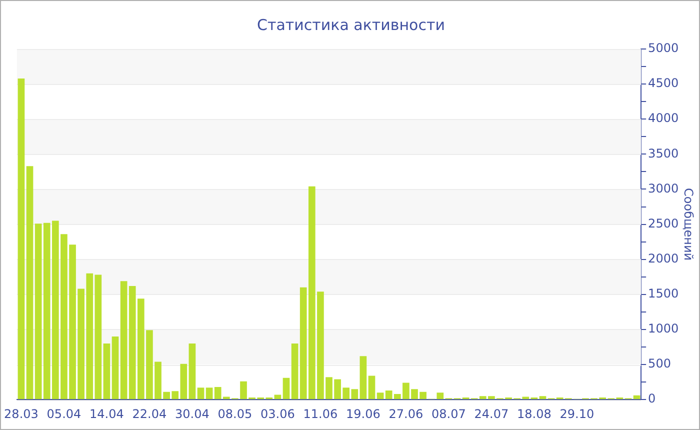  Describe the element at coordinates (277, 413) in the screenshot. I see `x-tick-label: 03.06` at that location.